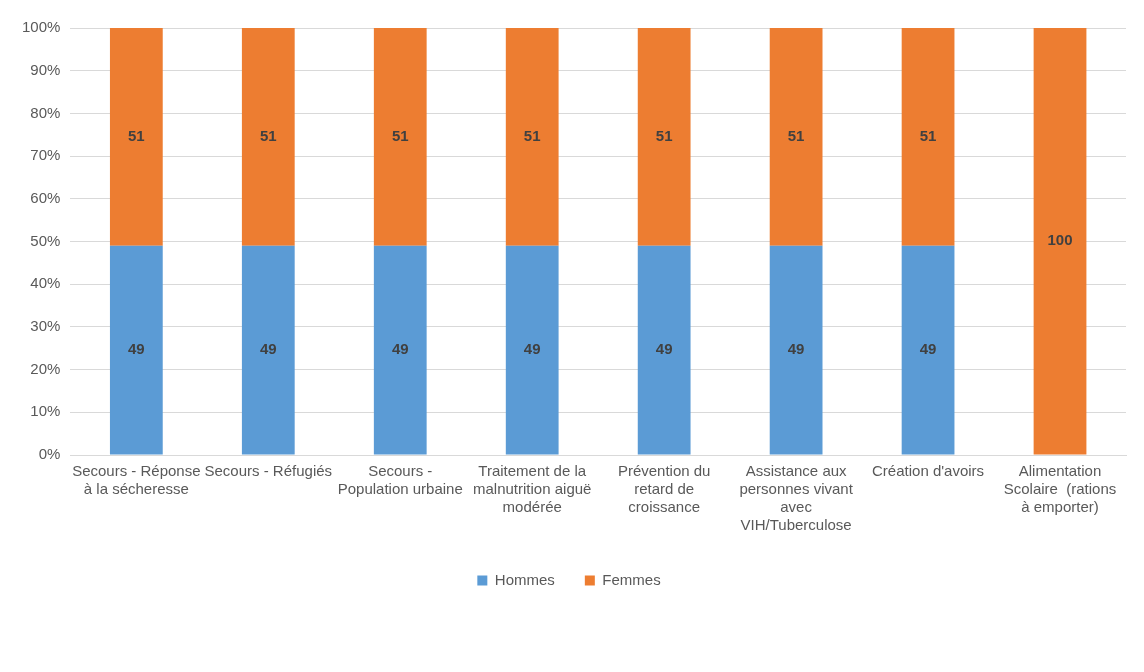 The width and height of the screenshot is (1144, 672). What do you see at coordinates (1060, 489) in the screenshot?
I see `x-tick-label: Alimentation Scolaire (rations à emporter)` at bounding box center [1060, 489].